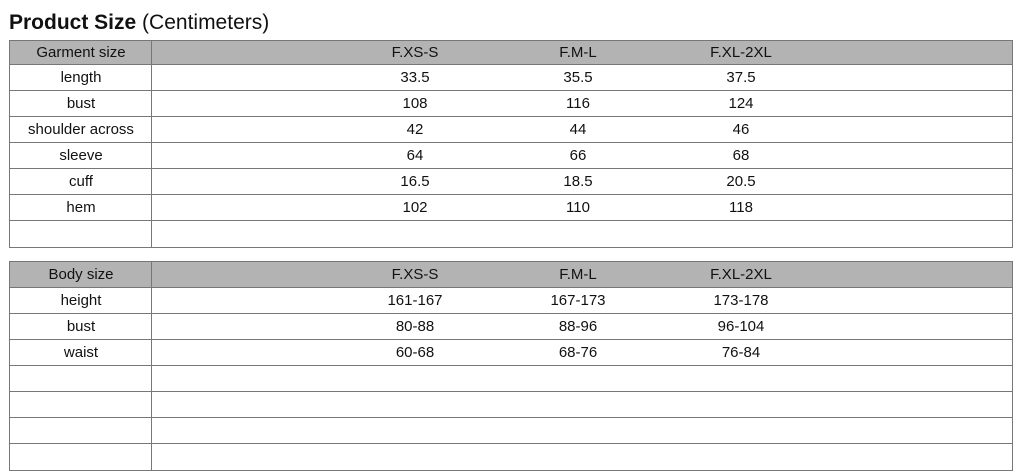  What do you see at coordinates (415, 326) in the screenshot?
I see `cell-value: 80-88` at bounding box center [415, 326].